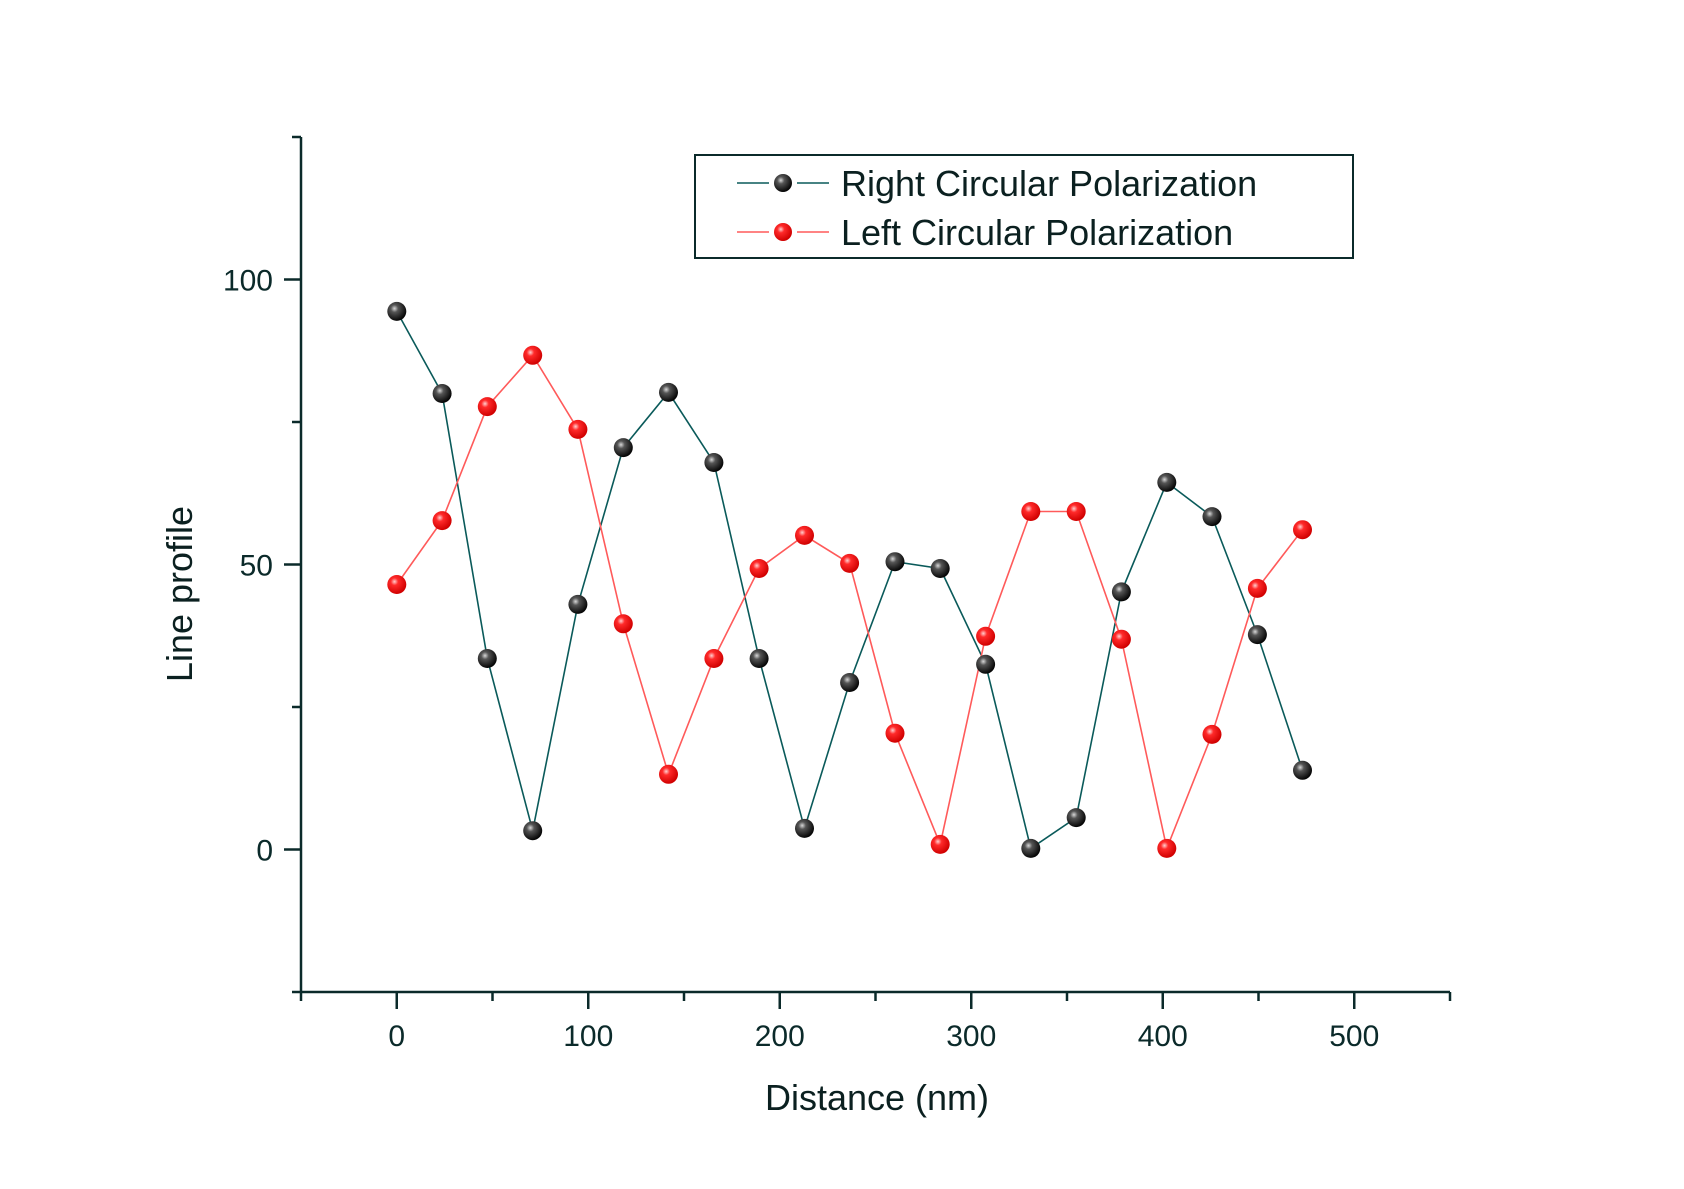 This screenshot has height=1189, width=1684. I want to click on x-tick-label: 200, so click(780, 1036).